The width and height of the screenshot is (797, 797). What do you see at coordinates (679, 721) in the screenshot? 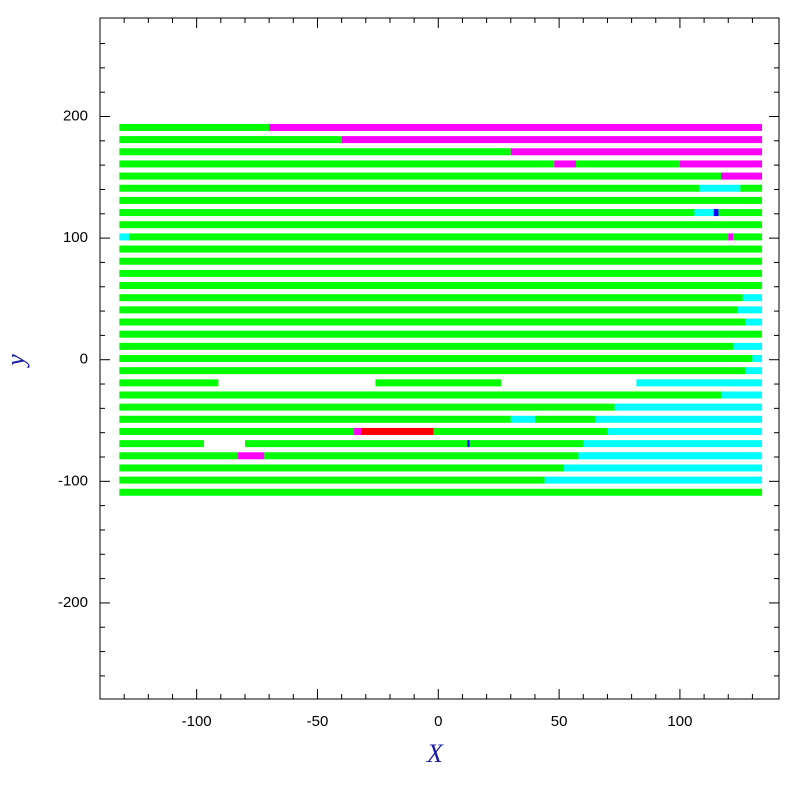
I see `x-tick-label: 100` at bounding box center [679, 721].